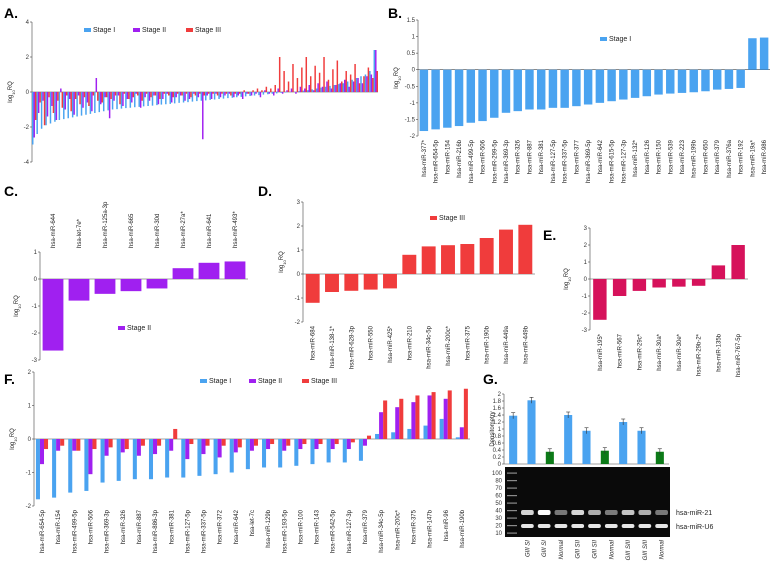 This screenshot has height=573, width=777. I want to click on category-label-b: hsa-miR-369-3p, so click(507, 161).